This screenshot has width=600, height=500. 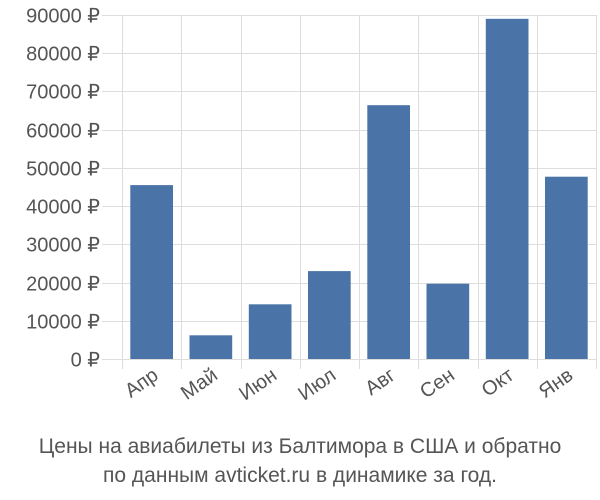 What do you see at coordinates (258, 384) in the screenshot?
I see `x-tick-label: Июн` at bounding box center [258, 384].